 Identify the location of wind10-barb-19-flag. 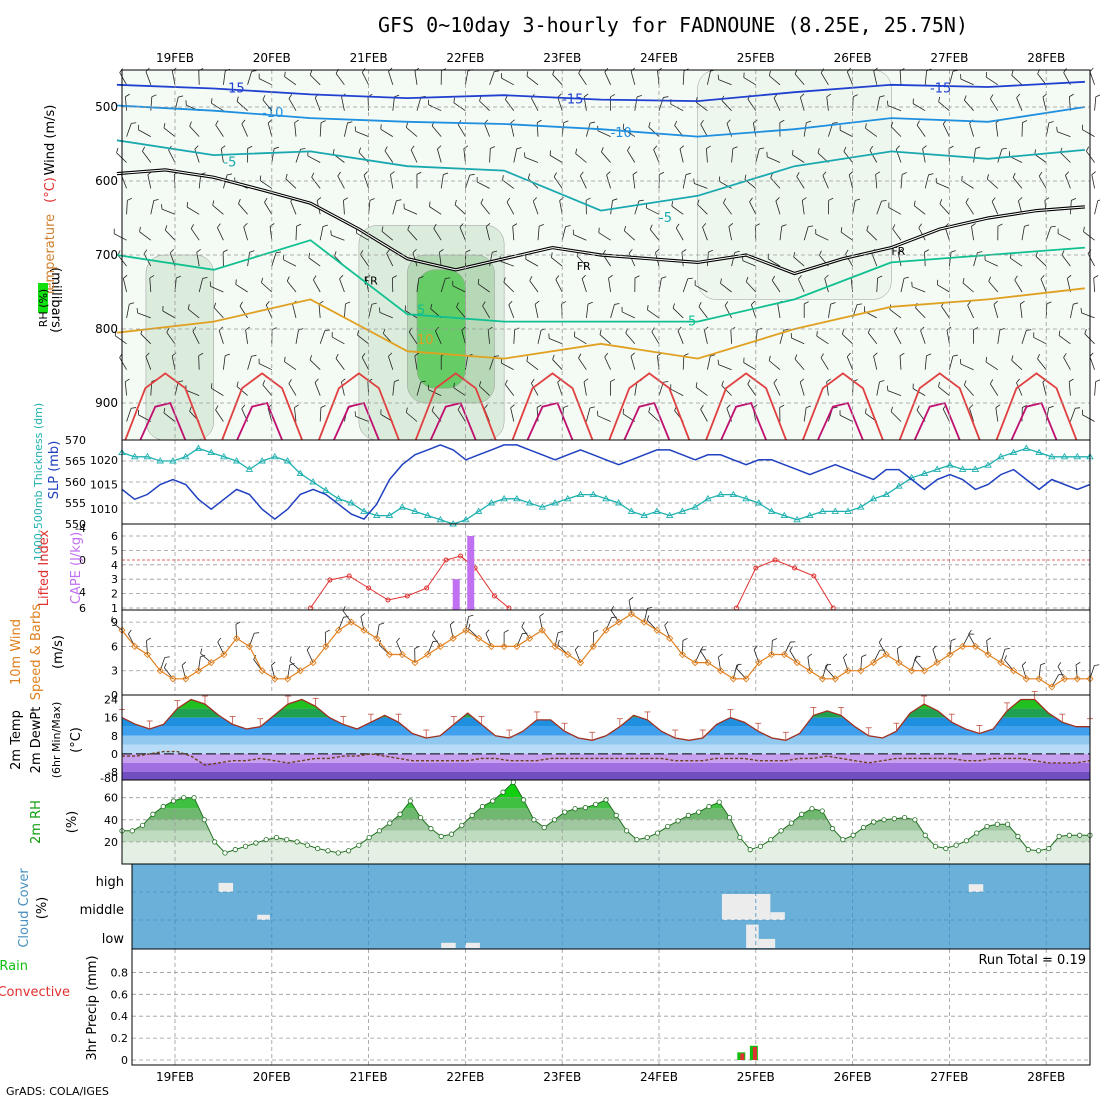
(362, 615).